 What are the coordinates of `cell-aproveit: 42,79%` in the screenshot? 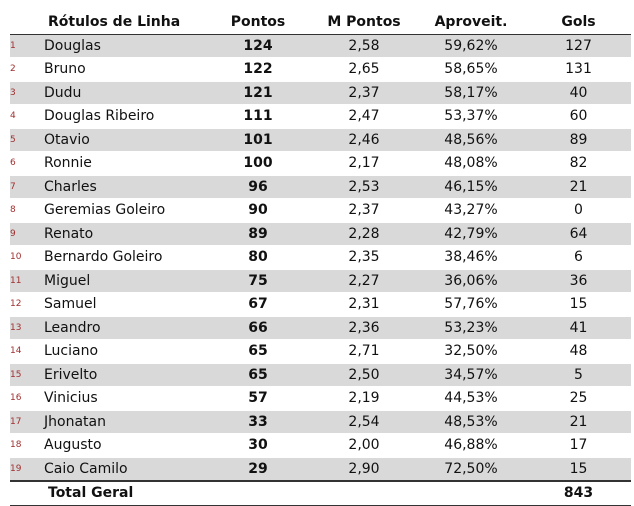 It's located at (471, 234).